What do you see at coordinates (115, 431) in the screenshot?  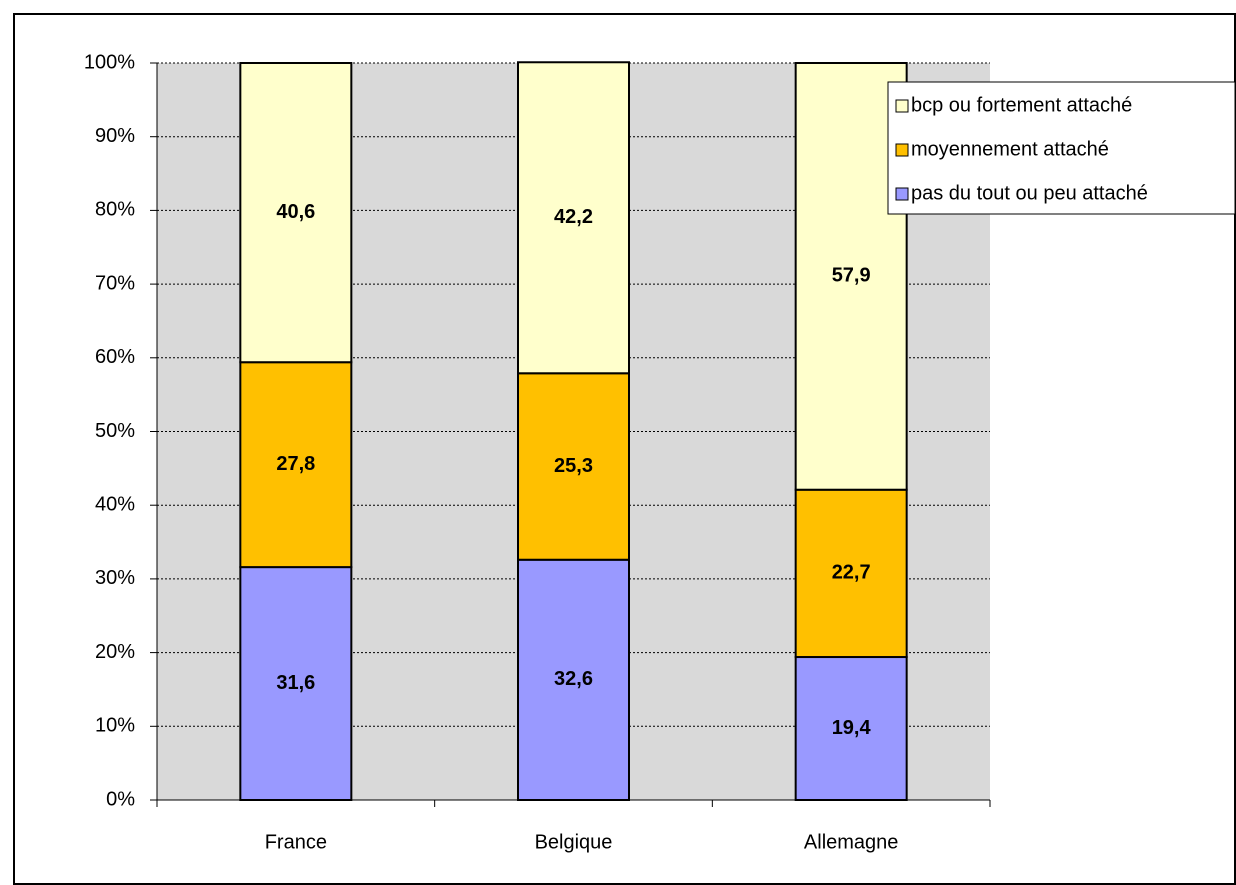 I see `y-tick-label: 50%` at bounding box center [115, 431].